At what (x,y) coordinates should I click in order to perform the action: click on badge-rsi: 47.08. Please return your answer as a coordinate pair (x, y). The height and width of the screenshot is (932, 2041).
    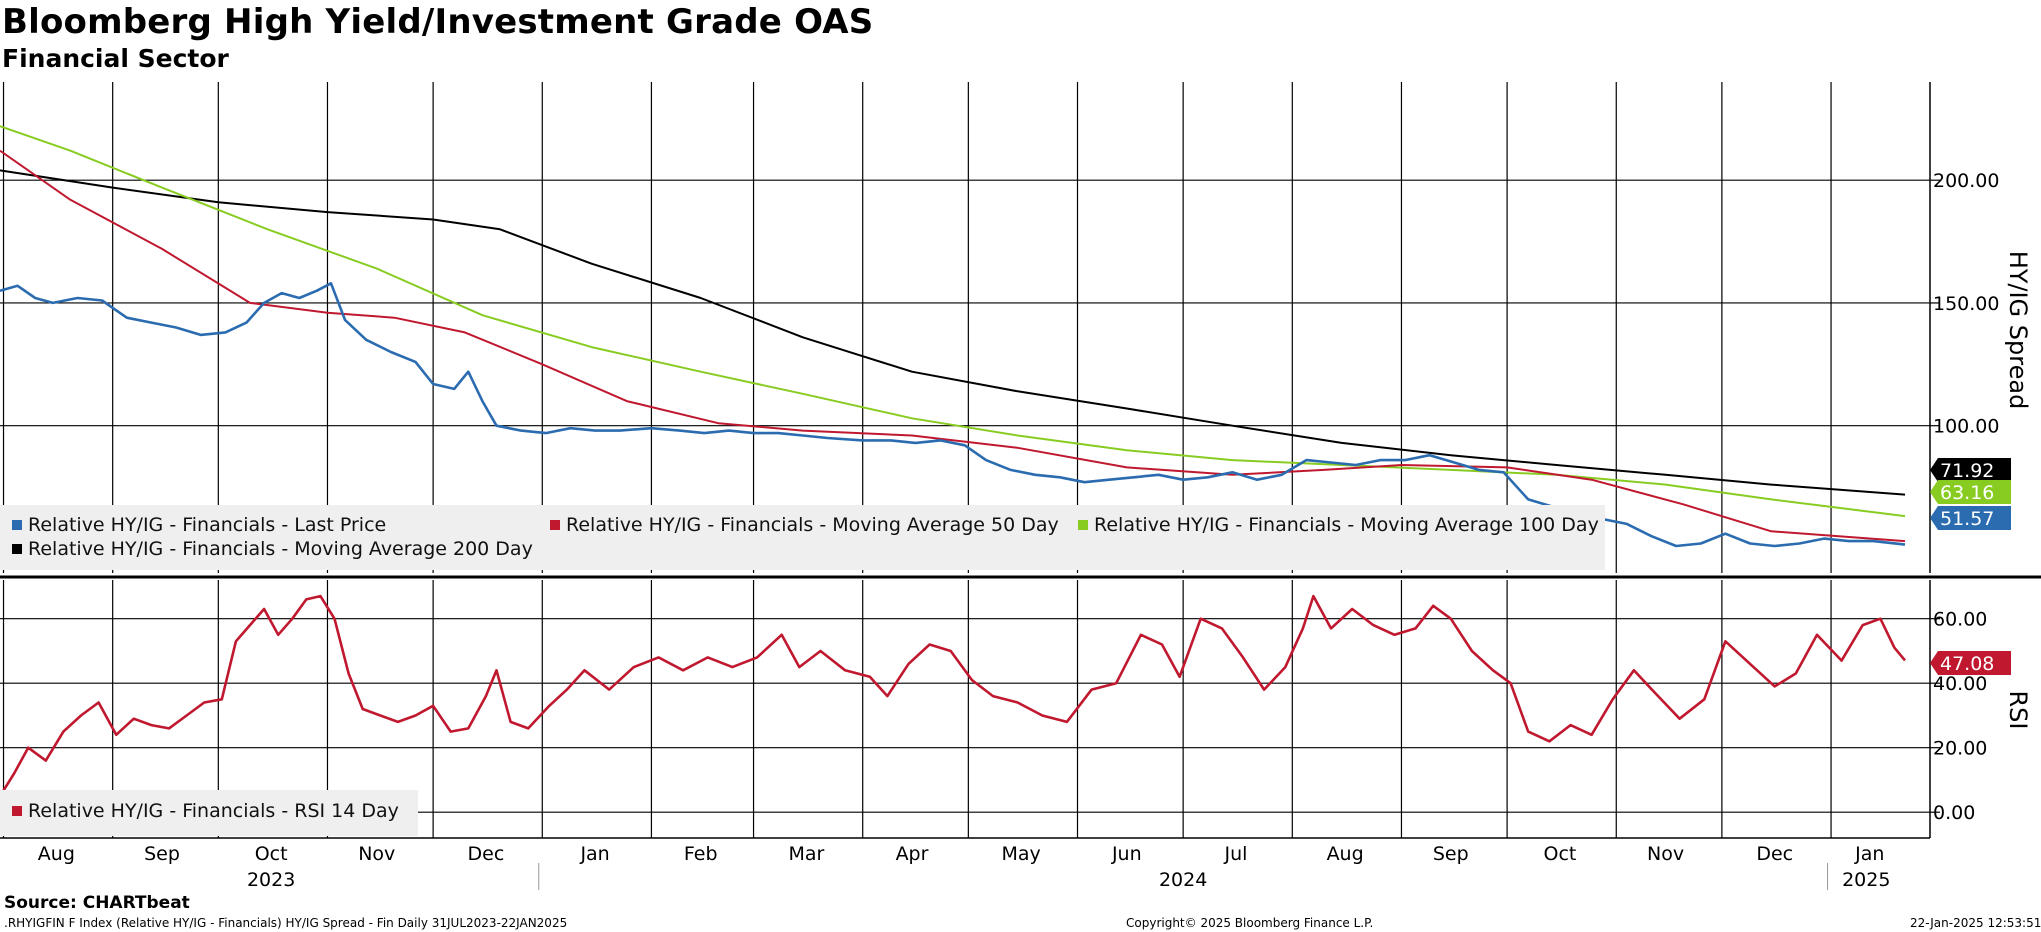
    Looking at the image, I should click on (1967, 664).